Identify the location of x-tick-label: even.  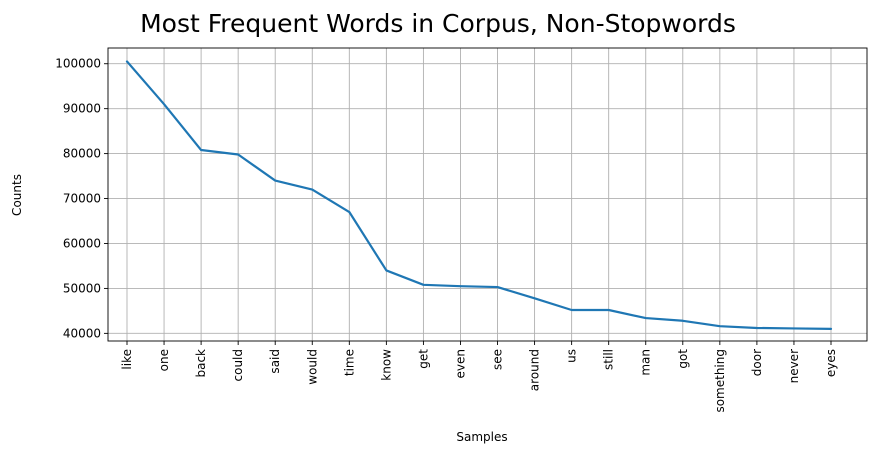
(460, 363).